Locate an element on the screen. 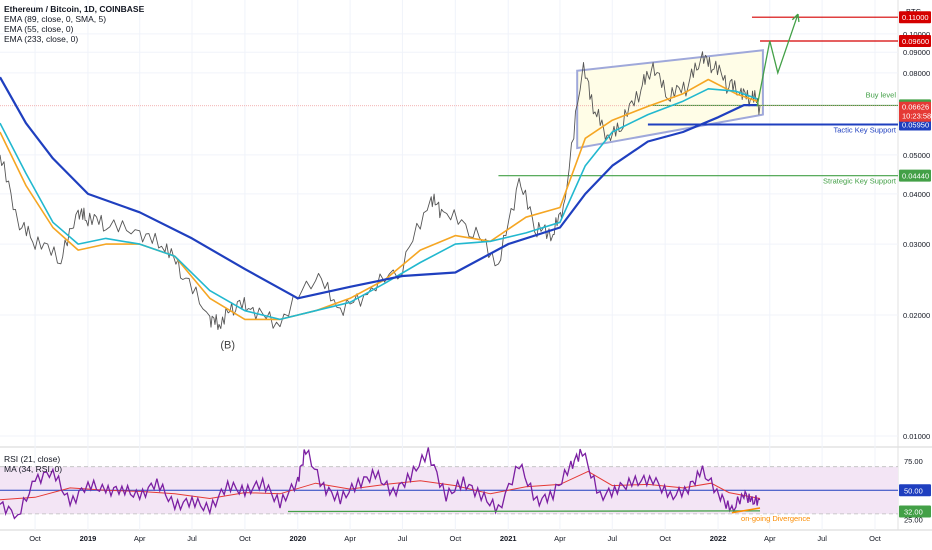 The width and height of the screenshot is (932, 550). y-tick-label: 0.03000 is located at coordinates (916, 244).